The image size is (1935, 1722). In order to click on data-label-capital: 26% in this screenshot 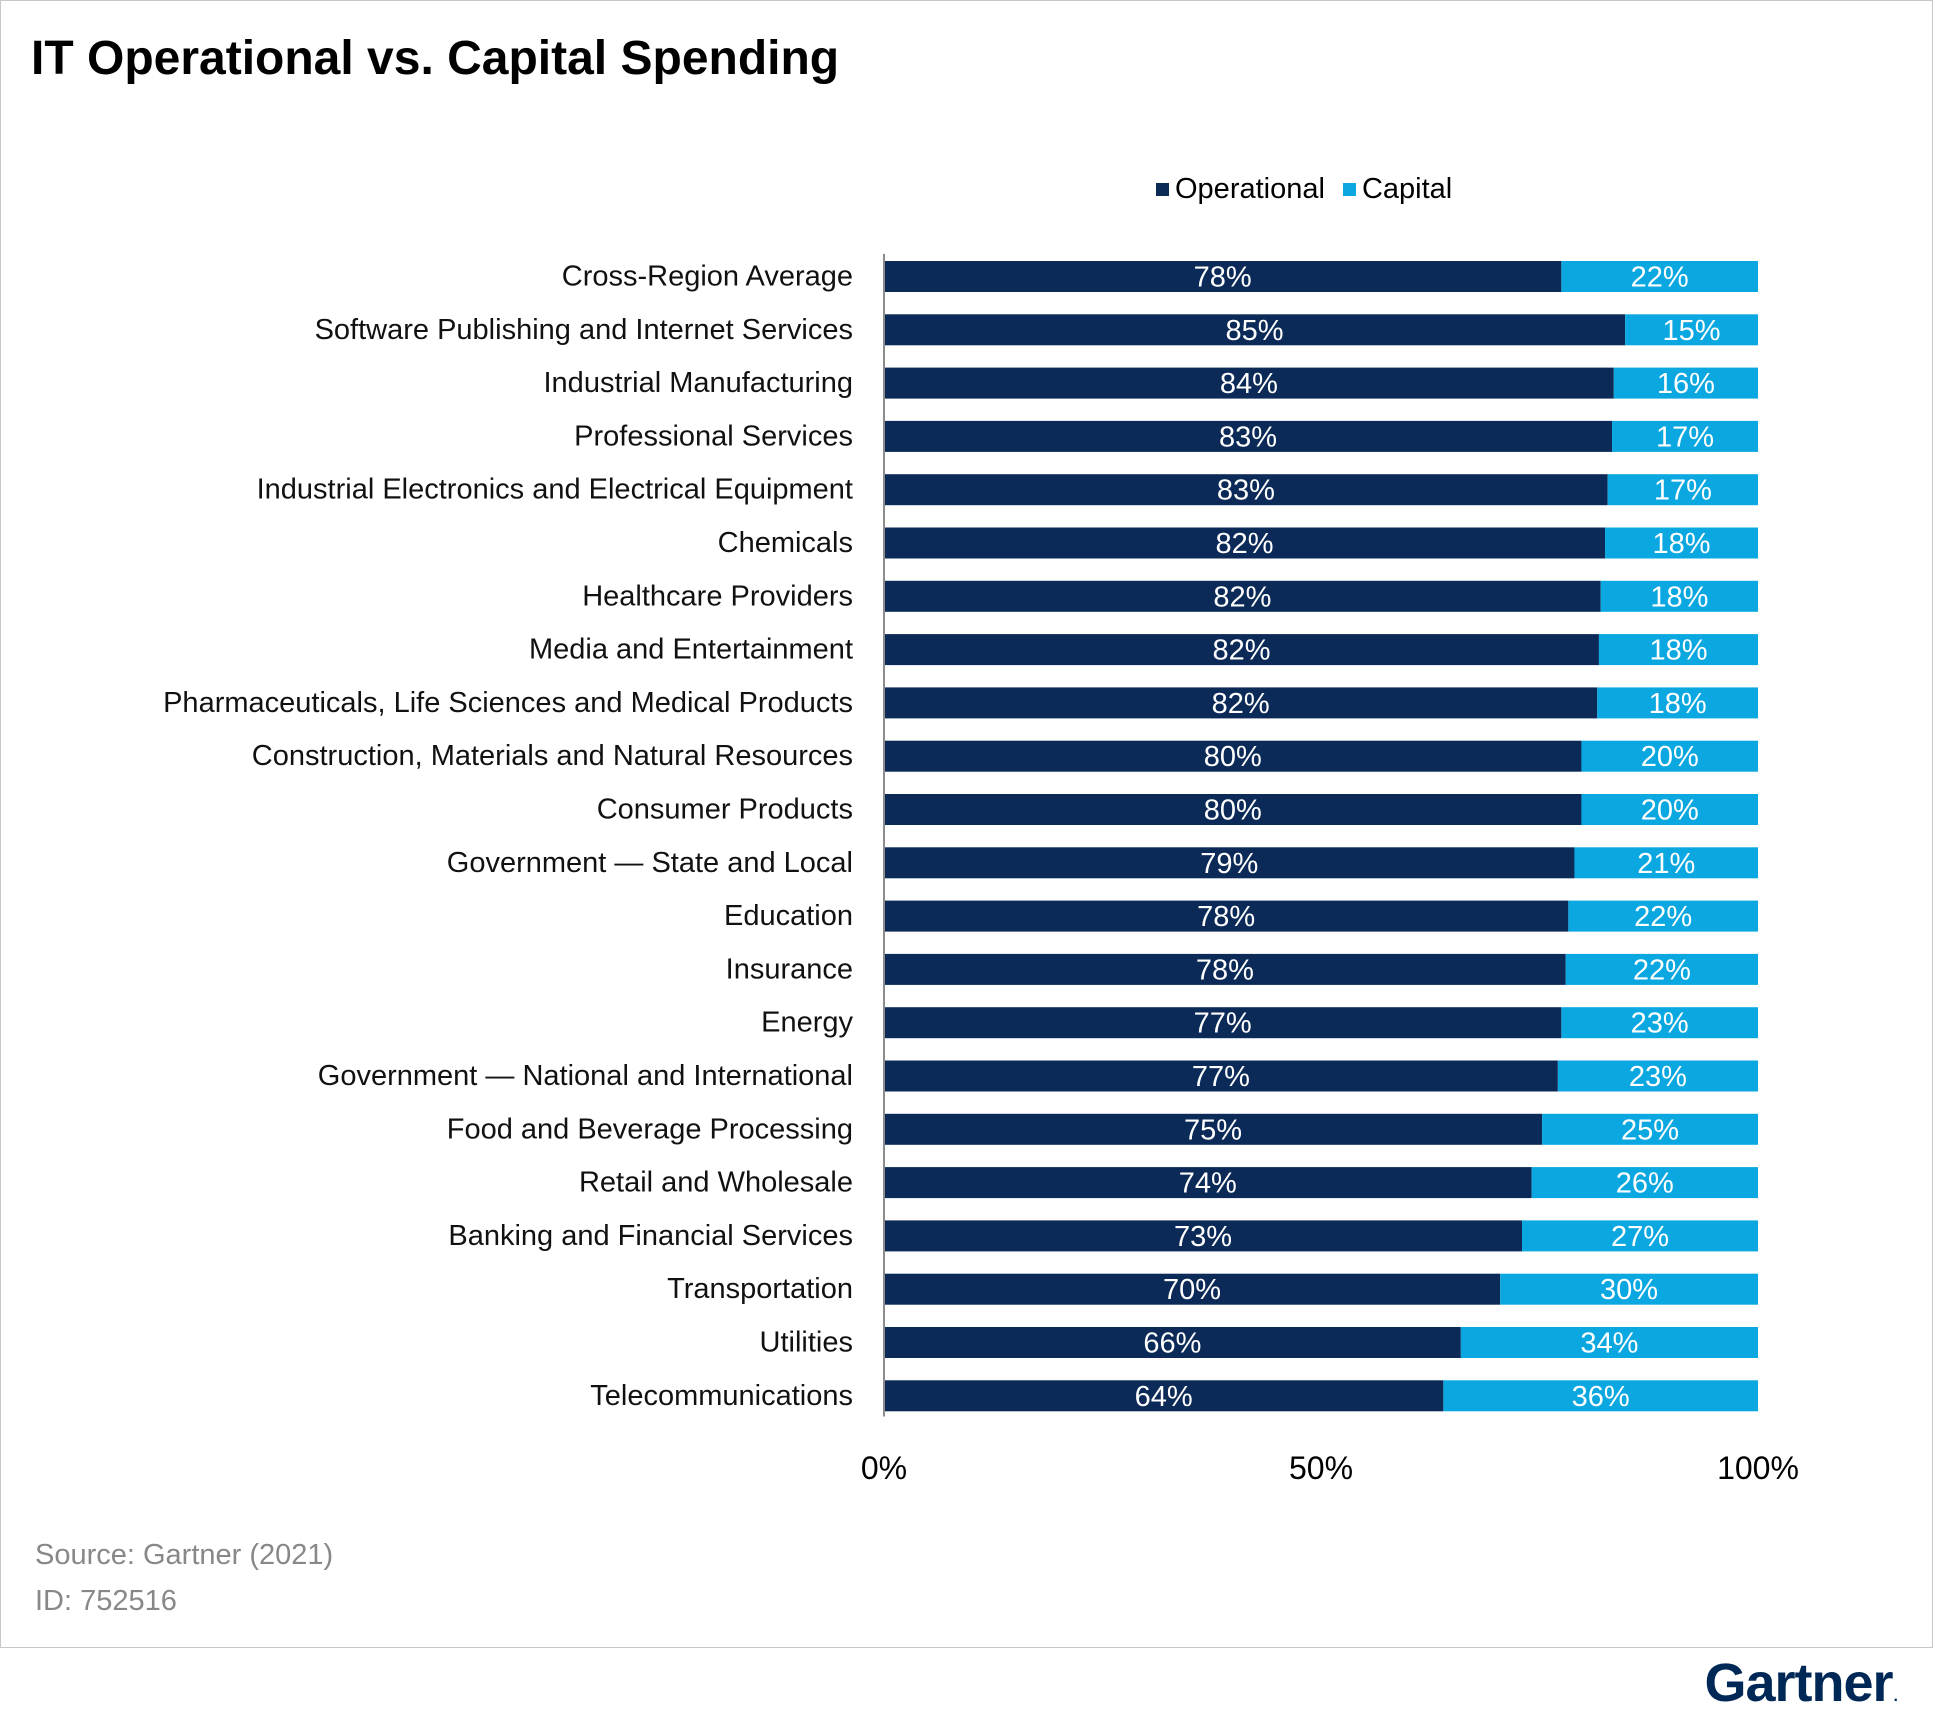, I will do `click(1645, 1184)`.